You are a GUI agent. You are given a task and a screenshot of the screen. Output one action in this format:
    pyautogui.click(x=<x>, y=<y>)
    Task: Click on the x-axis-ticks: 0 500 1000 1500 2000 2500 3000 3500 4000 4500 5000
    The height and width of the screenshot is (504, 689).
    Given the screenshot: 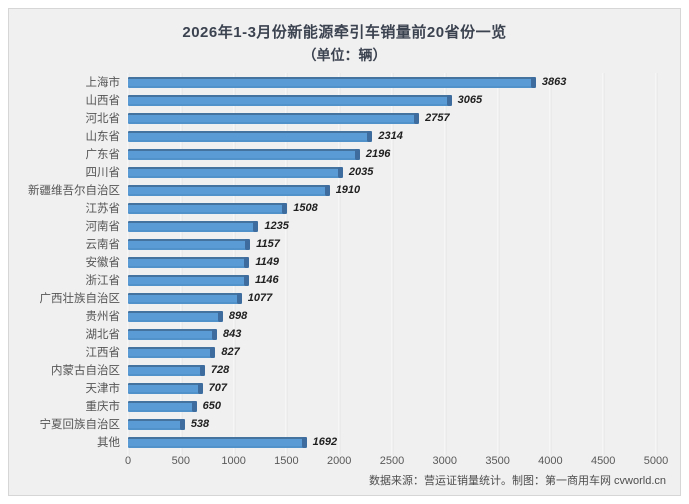 What is the action you would take?
    pyautogui.click(x=396, y=462)
    